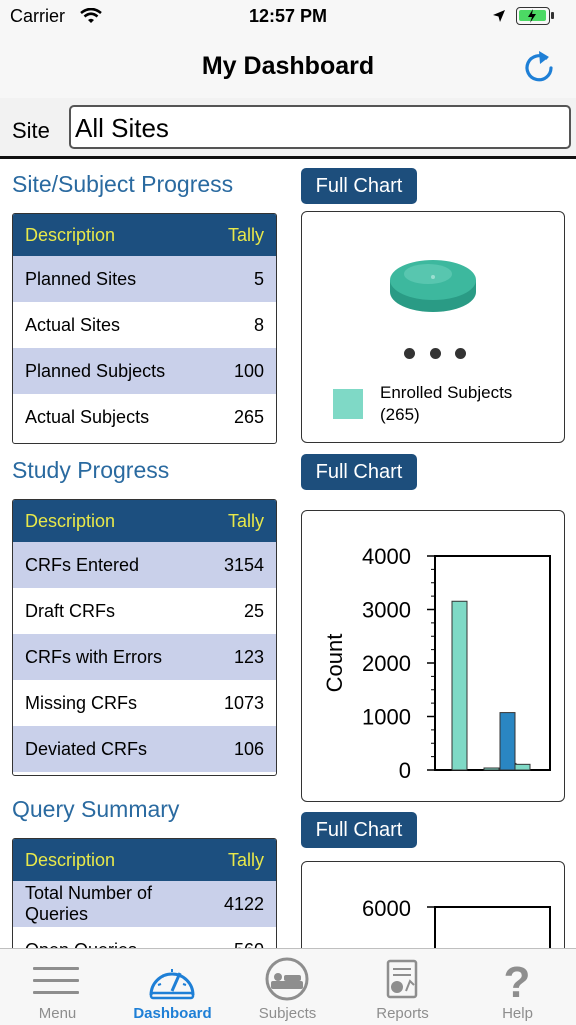 The image size is (576, 1025). What do you see at coordinates (359, 472) in the screenshot?
I see `study-full-chart-button: Full Chart` at bounding box center [359, 472].